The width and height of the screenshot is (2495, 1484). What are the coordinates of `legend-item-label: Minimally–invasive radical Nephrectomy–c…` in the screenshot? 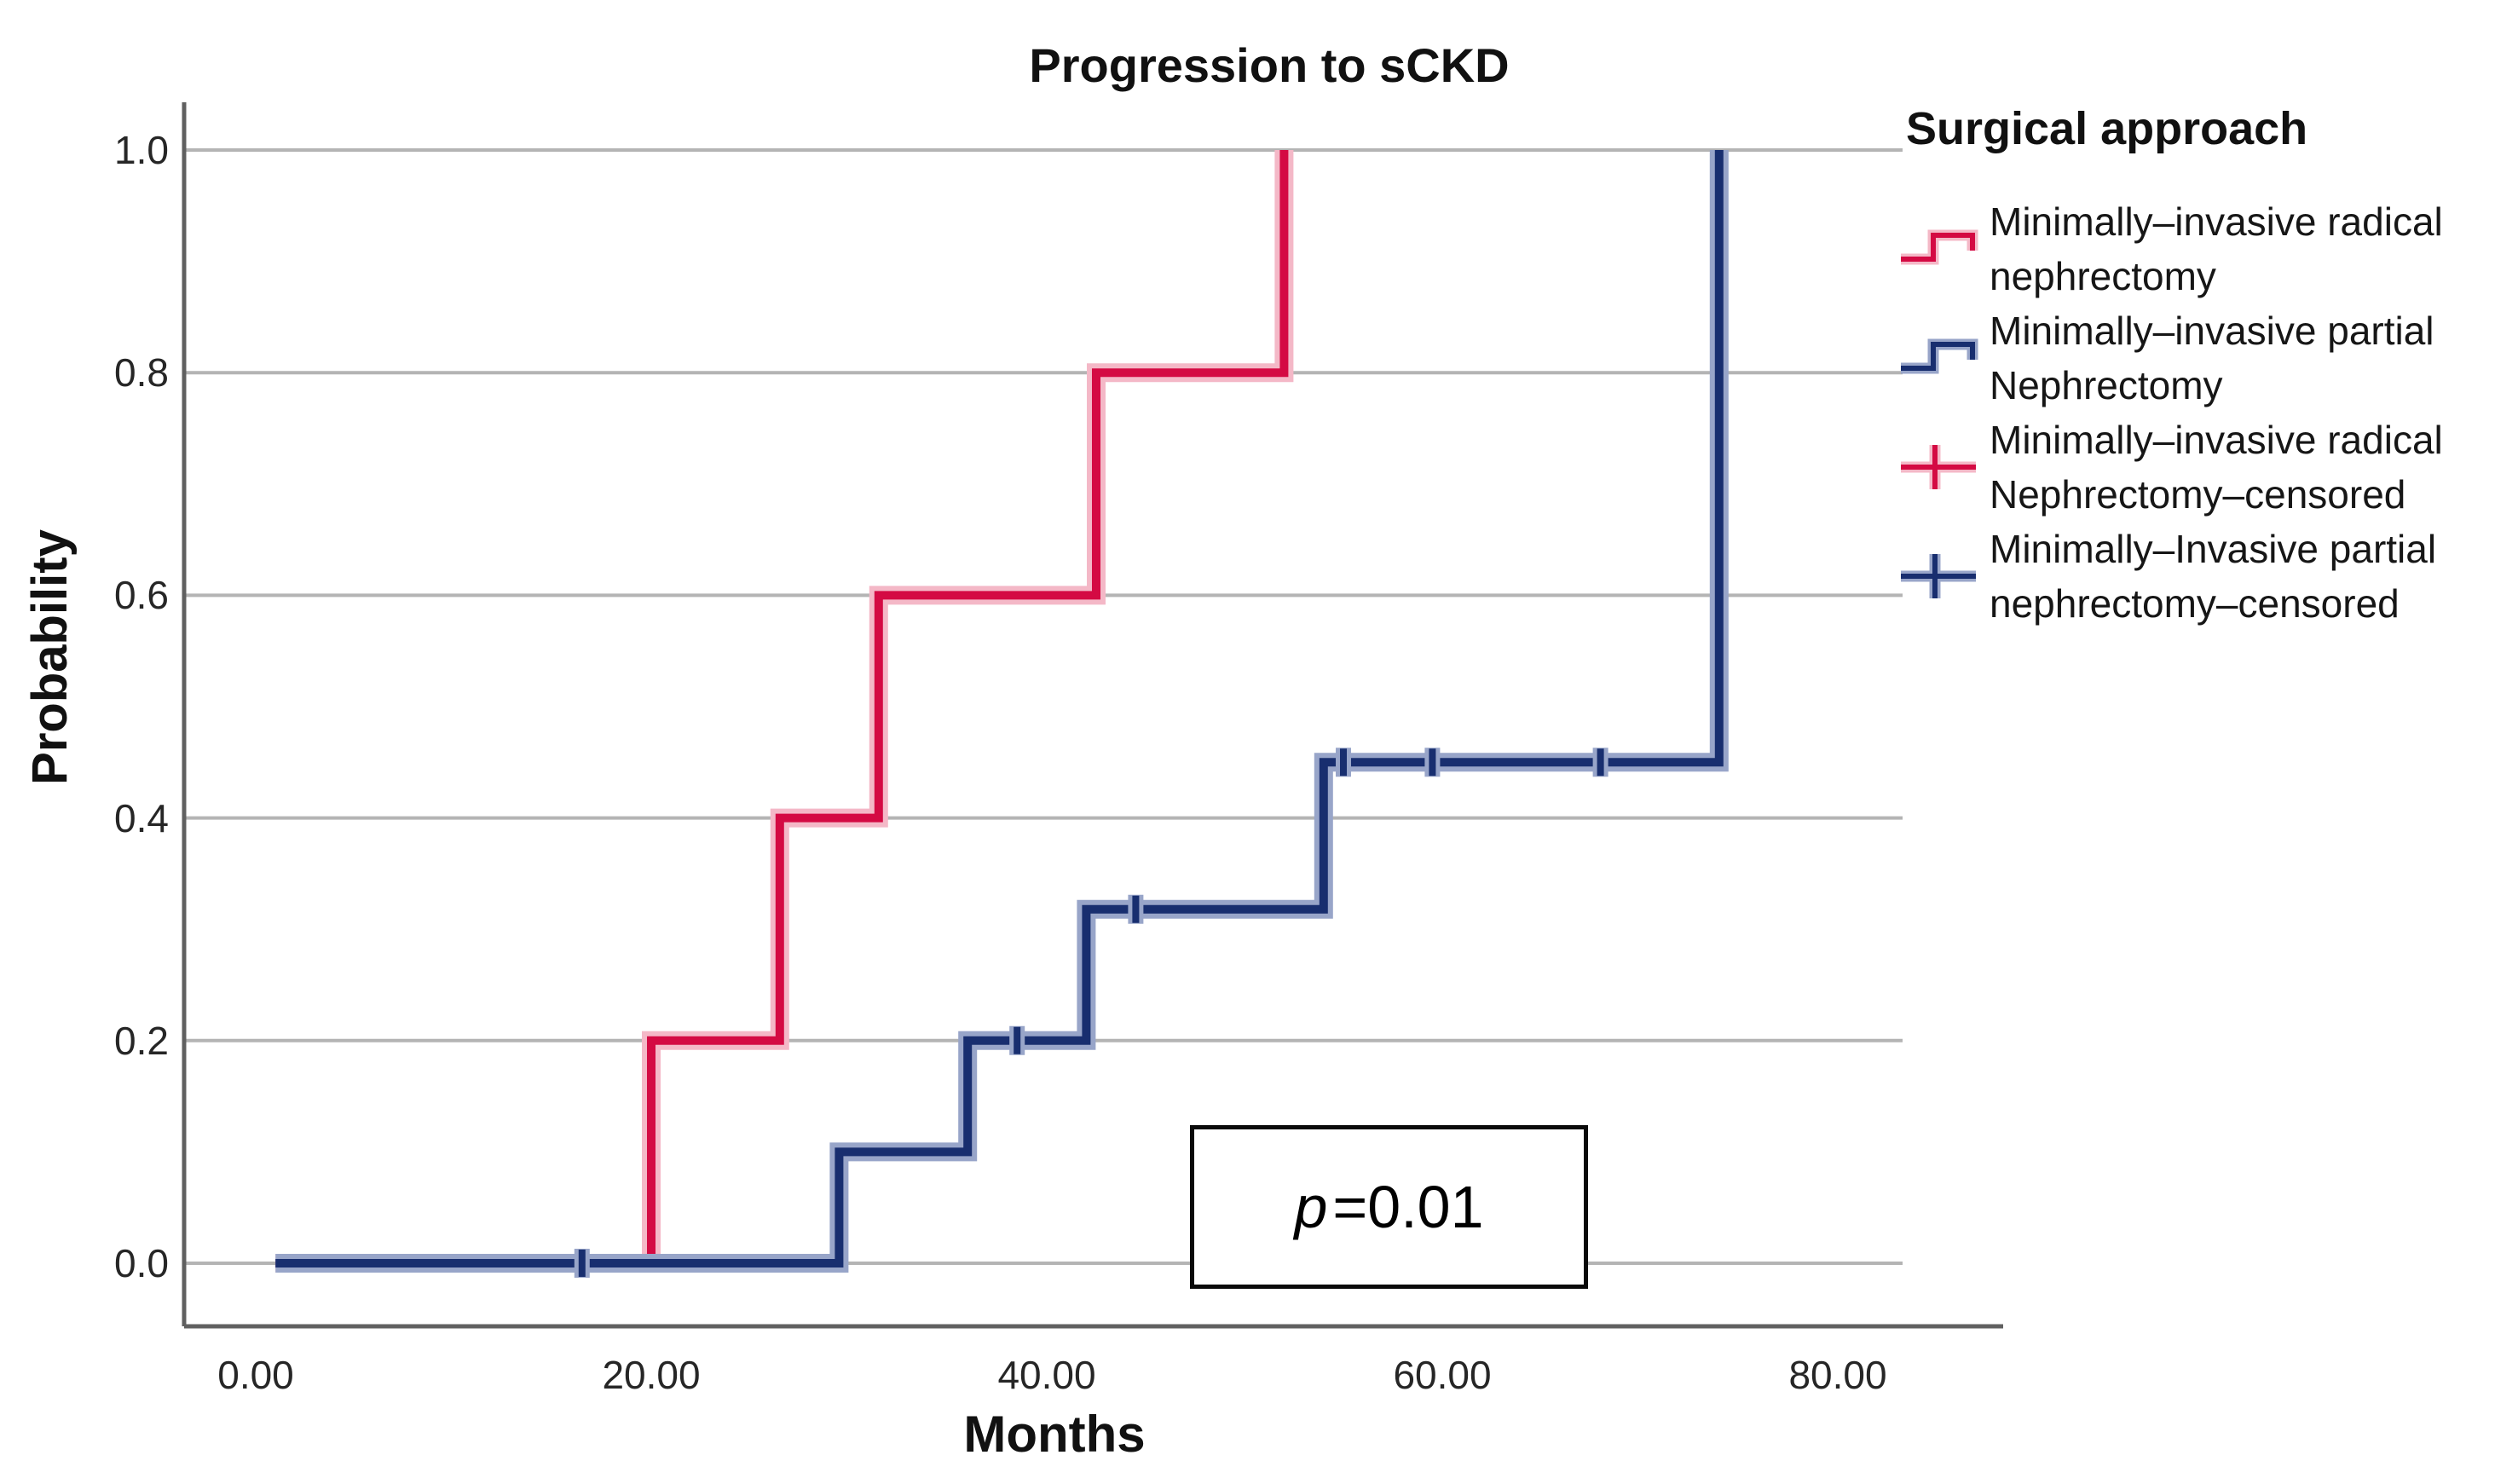 It's located at (2216, 467).